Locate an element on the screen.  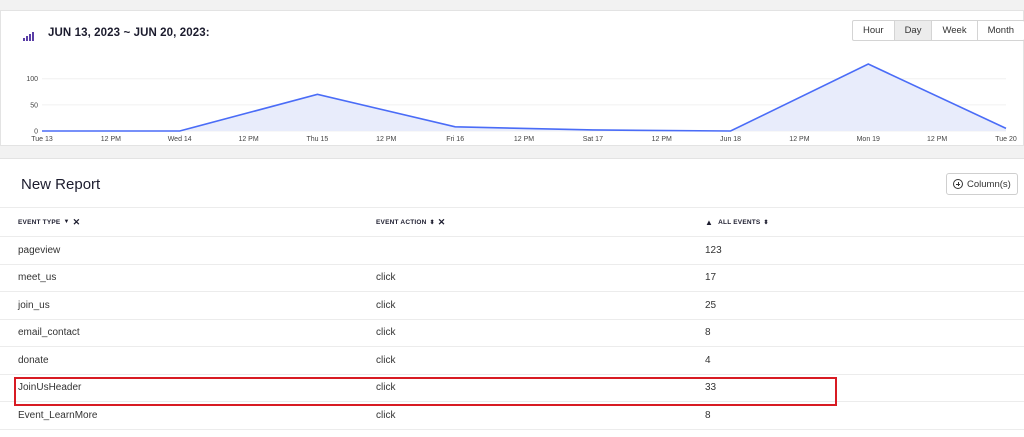
date-range-picker: JUN 13, 2023 ~ JUN 20, 2023: is located at coordinates (116, 33).